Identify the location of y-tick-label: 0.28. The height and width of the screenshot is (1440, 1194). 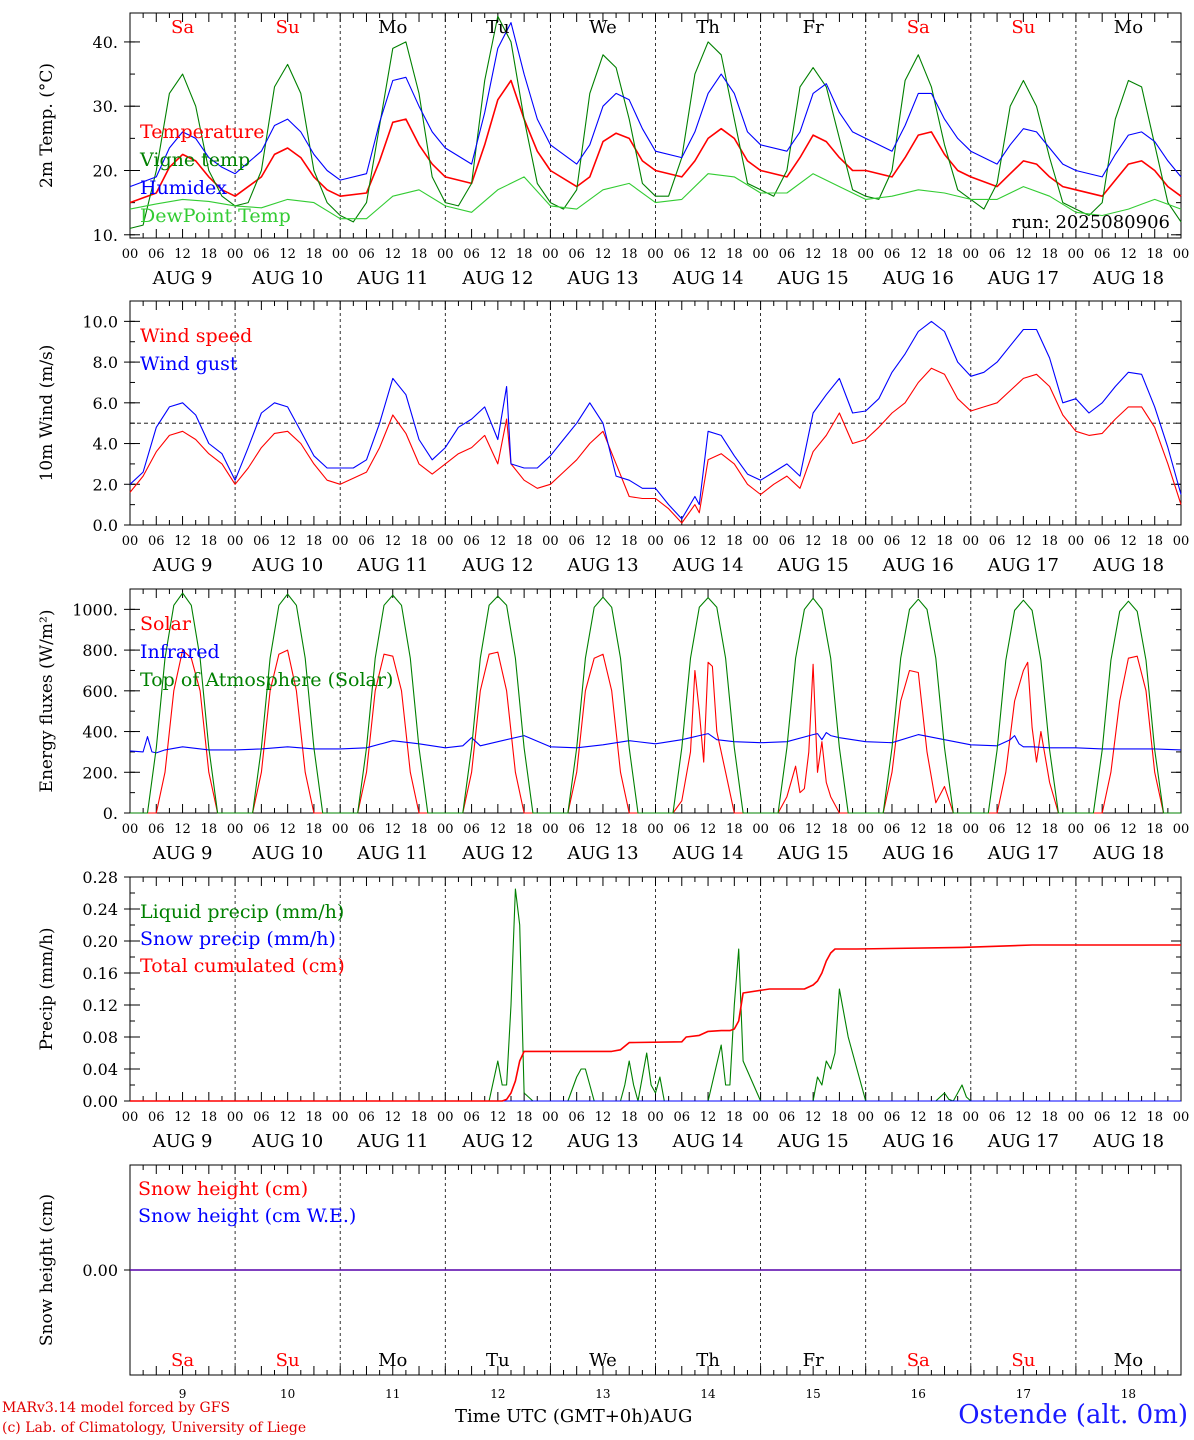
(100, 877).